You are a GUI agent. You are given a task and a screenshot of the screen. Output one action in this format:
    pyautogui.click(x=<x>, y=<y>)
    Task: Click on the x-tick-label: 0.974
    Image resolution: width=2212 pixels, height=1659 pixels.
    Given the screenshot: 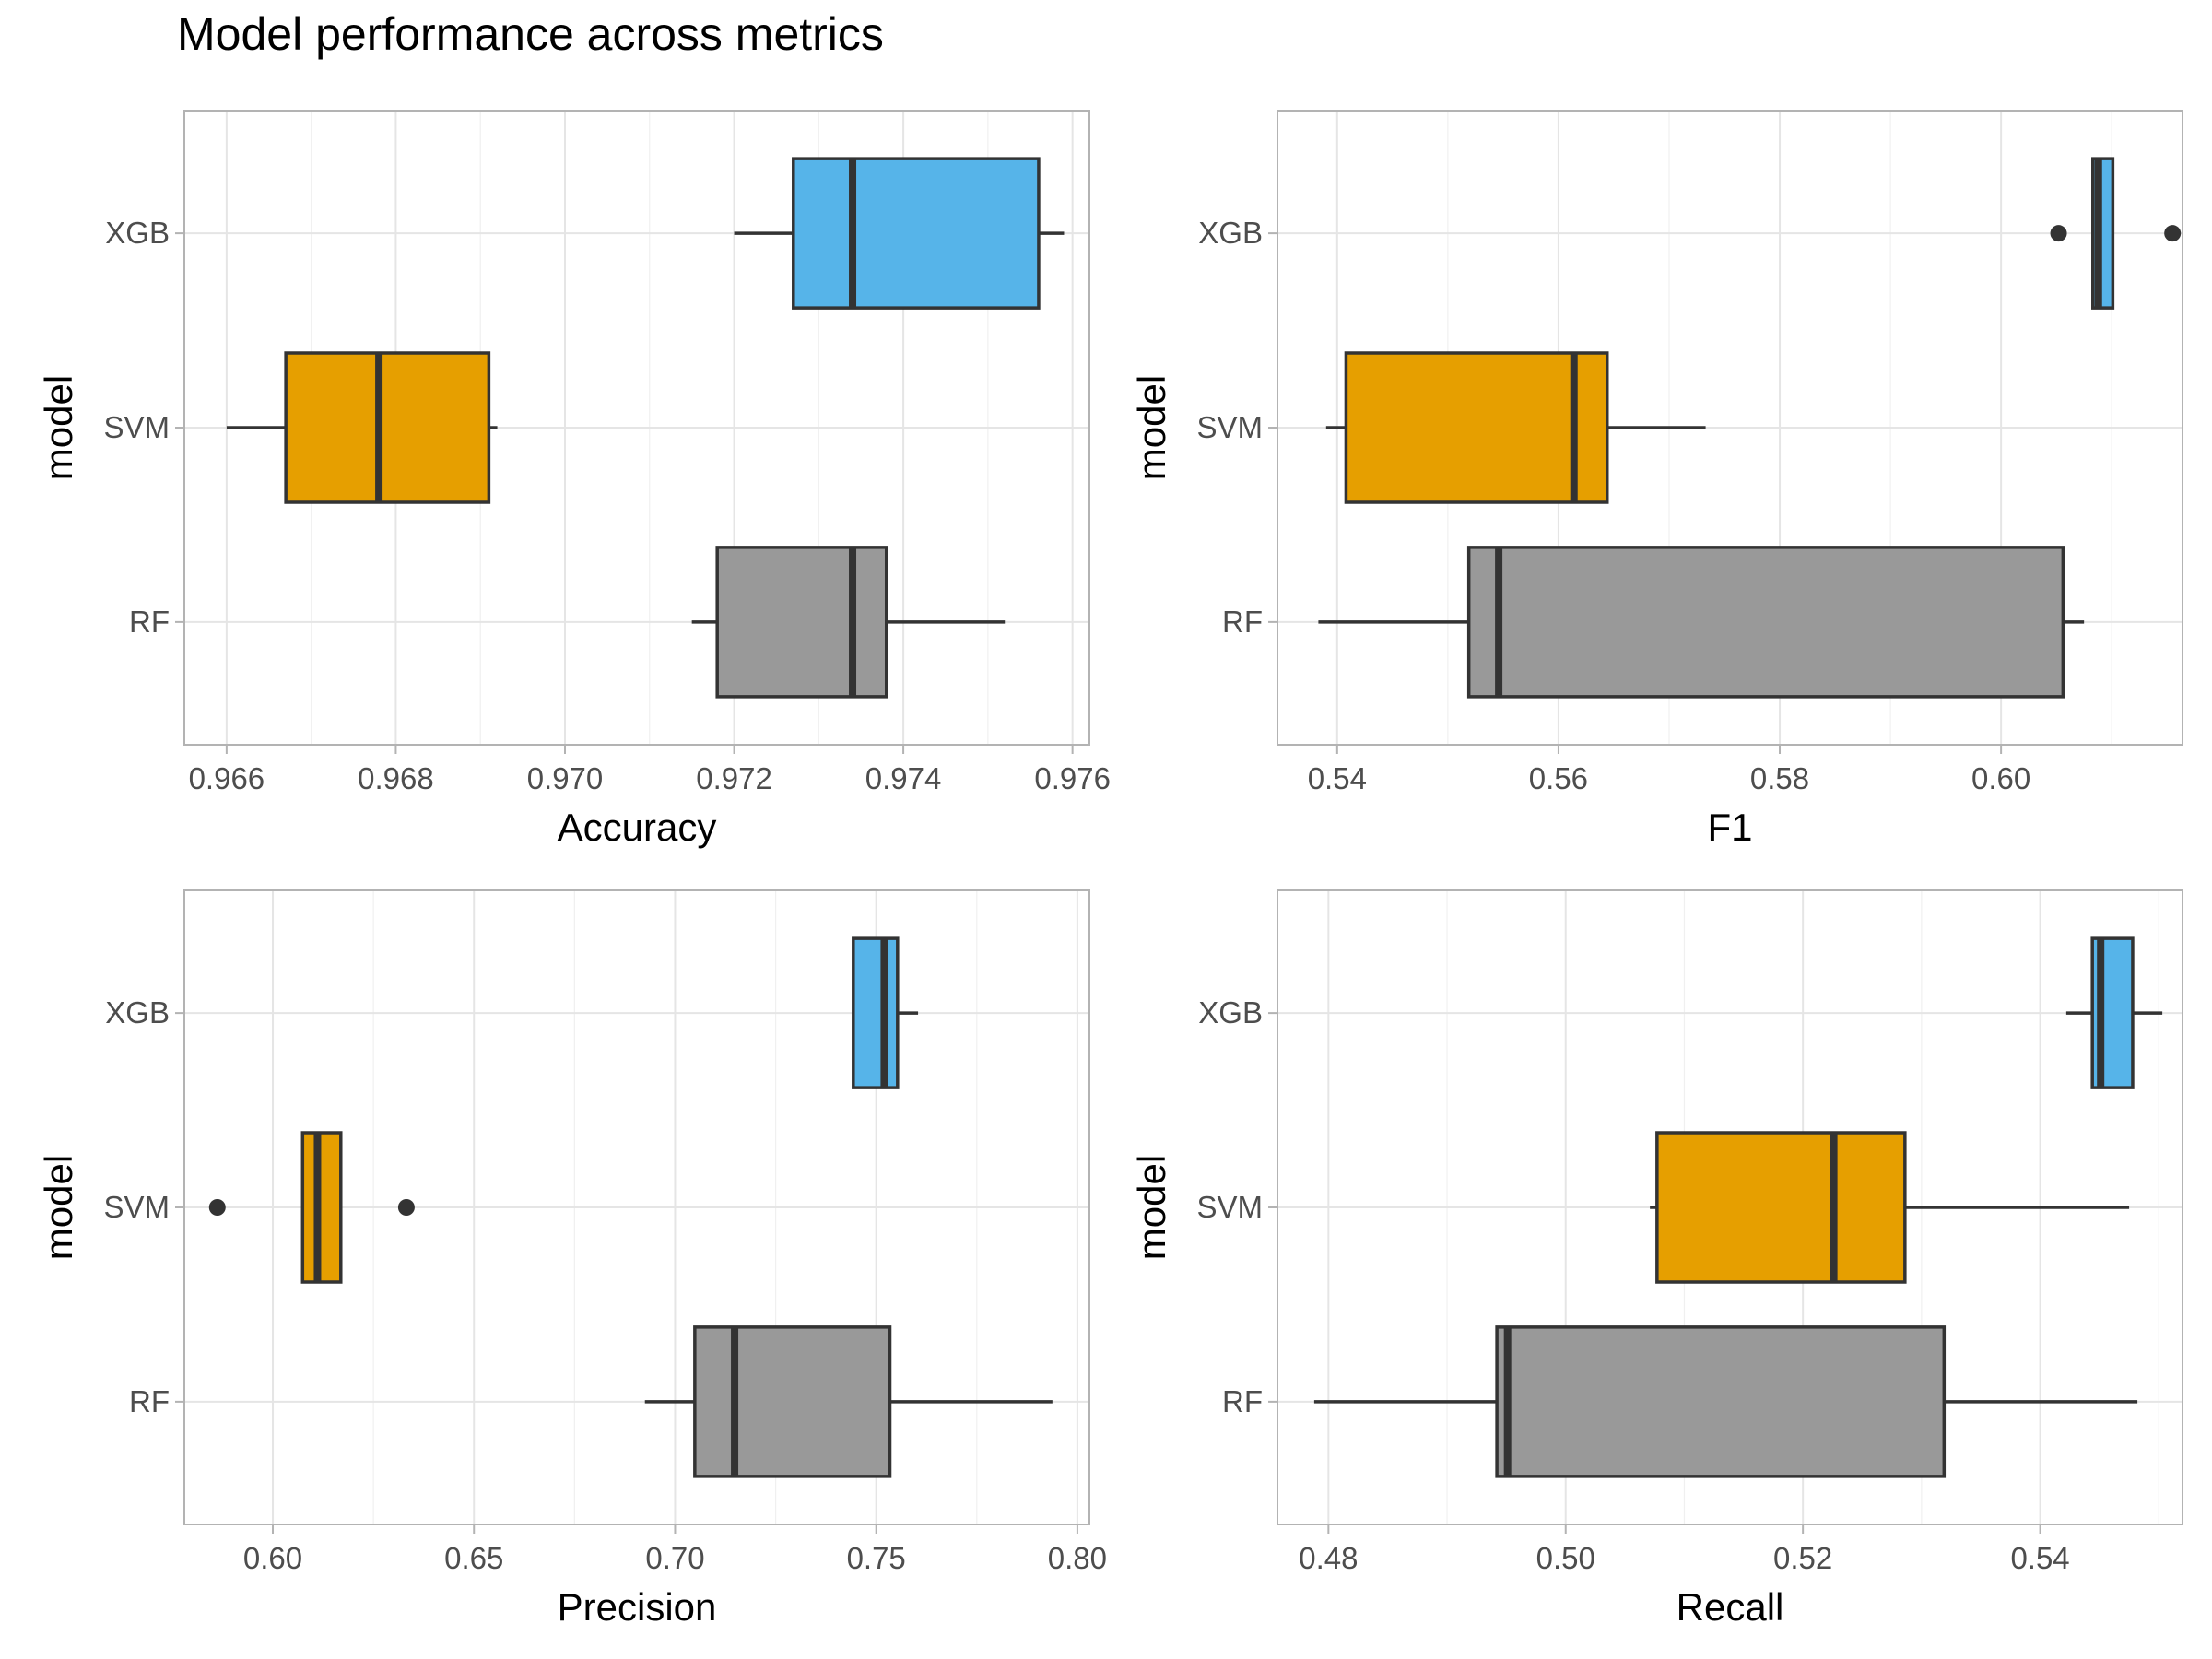 What is the action you would take?
    pyautogui.click(x=903, y=778)
    